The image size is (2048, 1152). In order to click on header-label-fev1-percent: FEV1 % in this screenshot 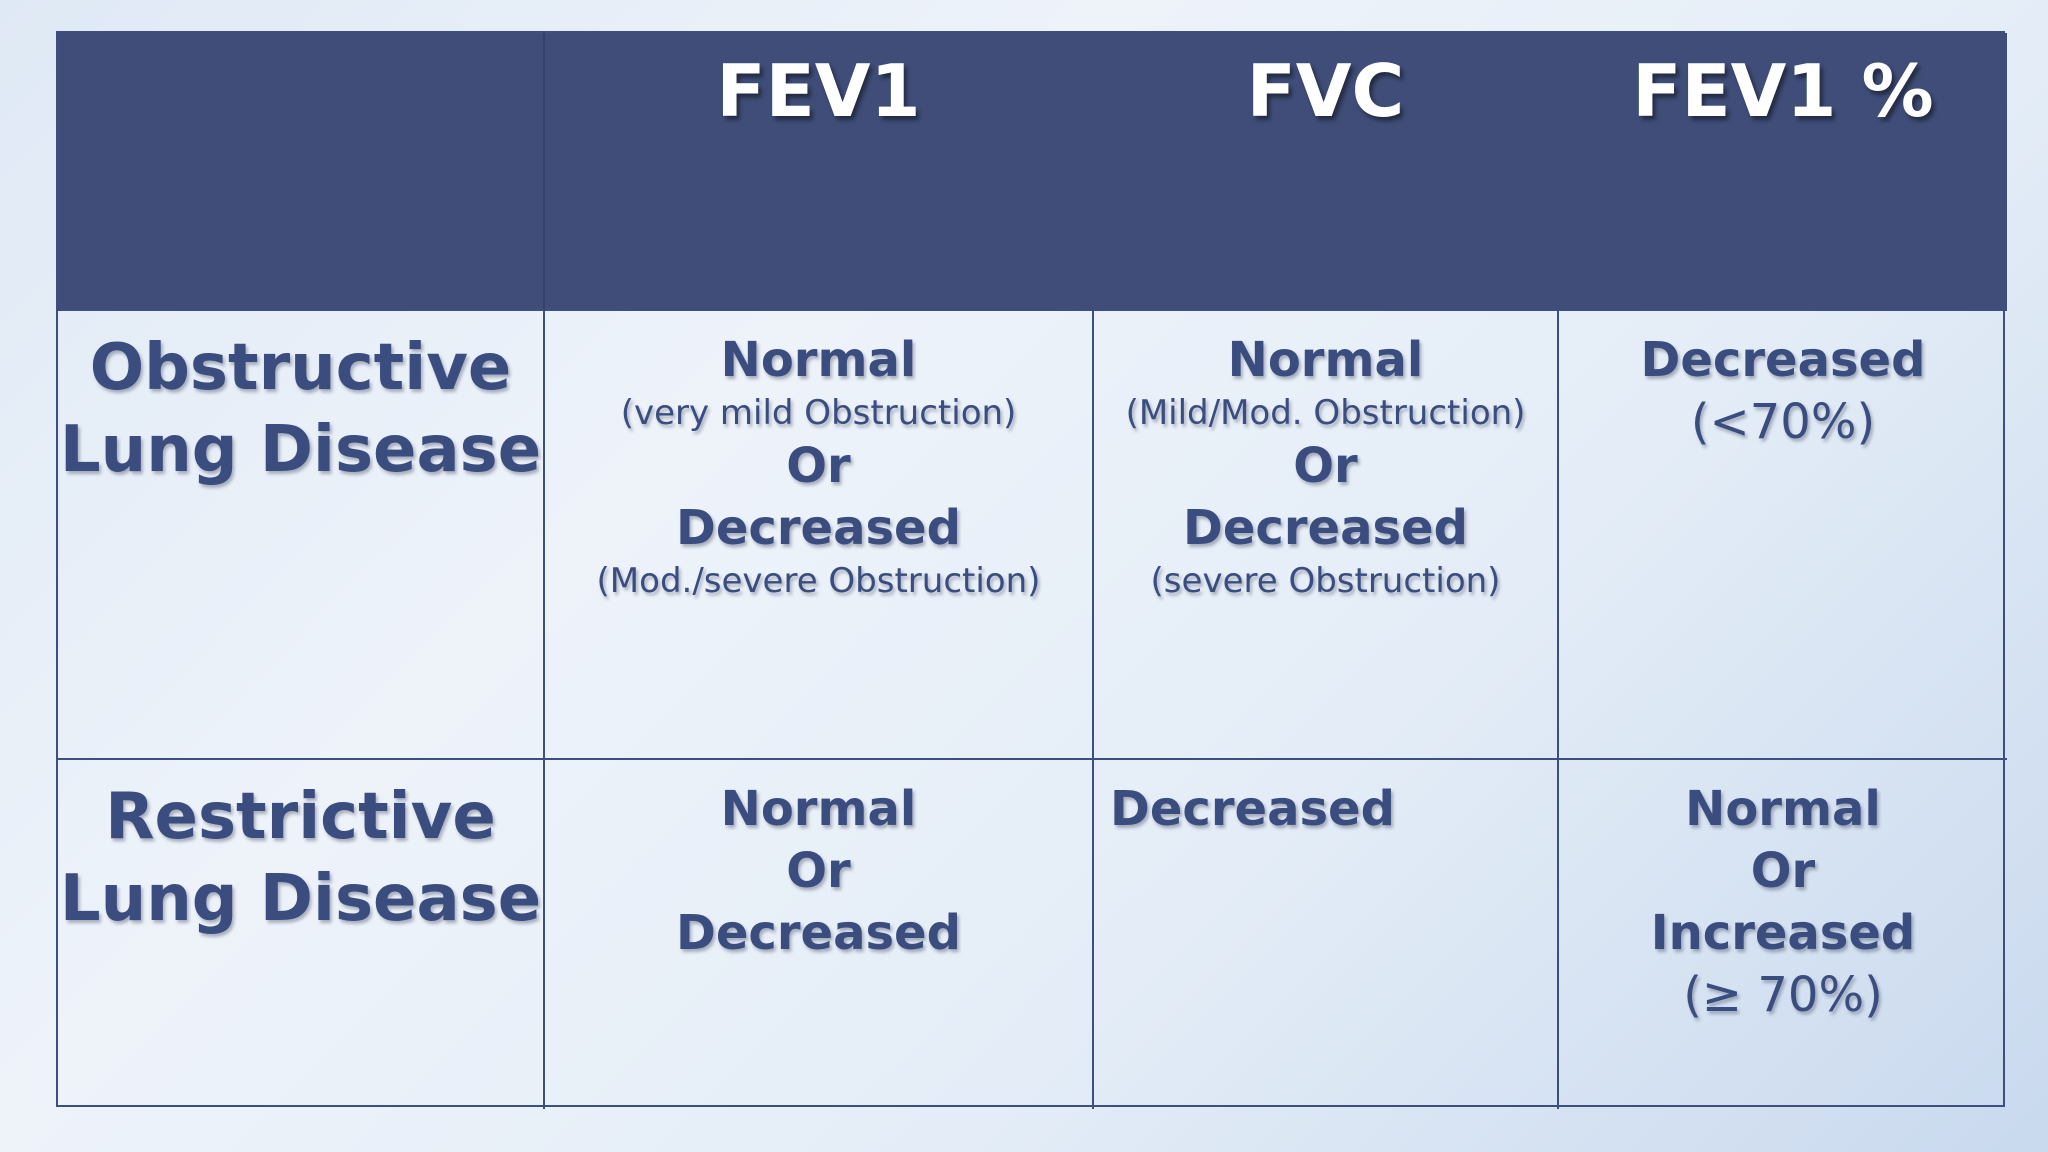, I will do `click(1783, 91)`.